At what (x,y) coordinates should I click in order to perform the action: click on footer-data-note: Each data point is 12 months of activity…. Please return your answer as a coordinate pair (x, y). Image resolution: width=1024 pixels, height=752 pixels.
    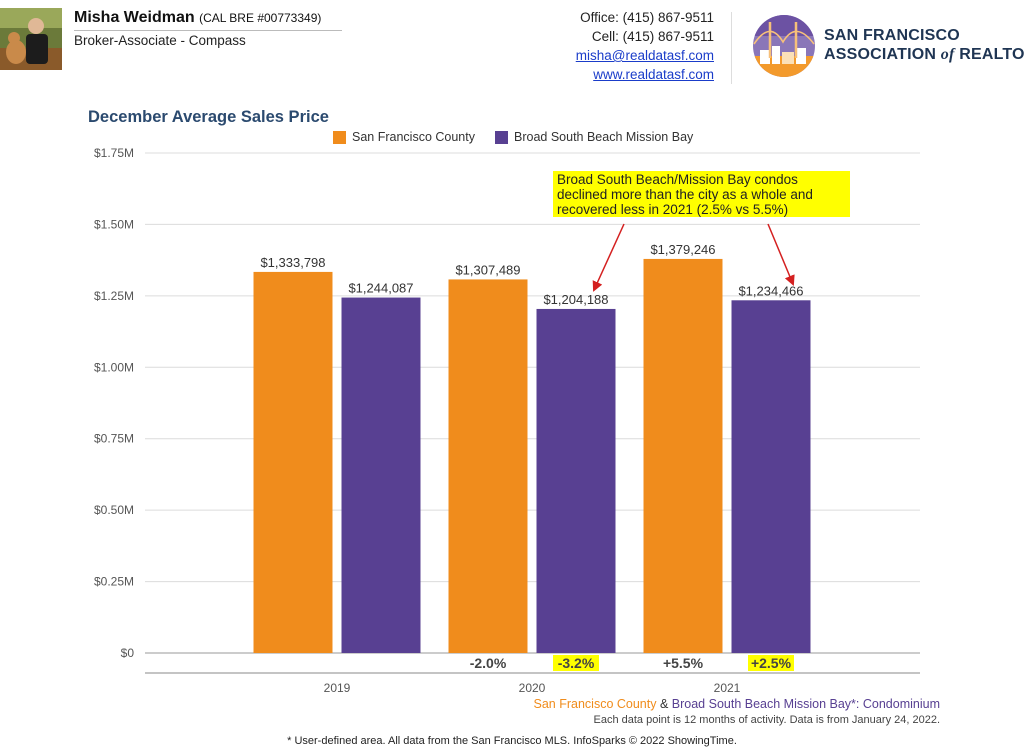
    Looking at the image, I should click on (766, 720).